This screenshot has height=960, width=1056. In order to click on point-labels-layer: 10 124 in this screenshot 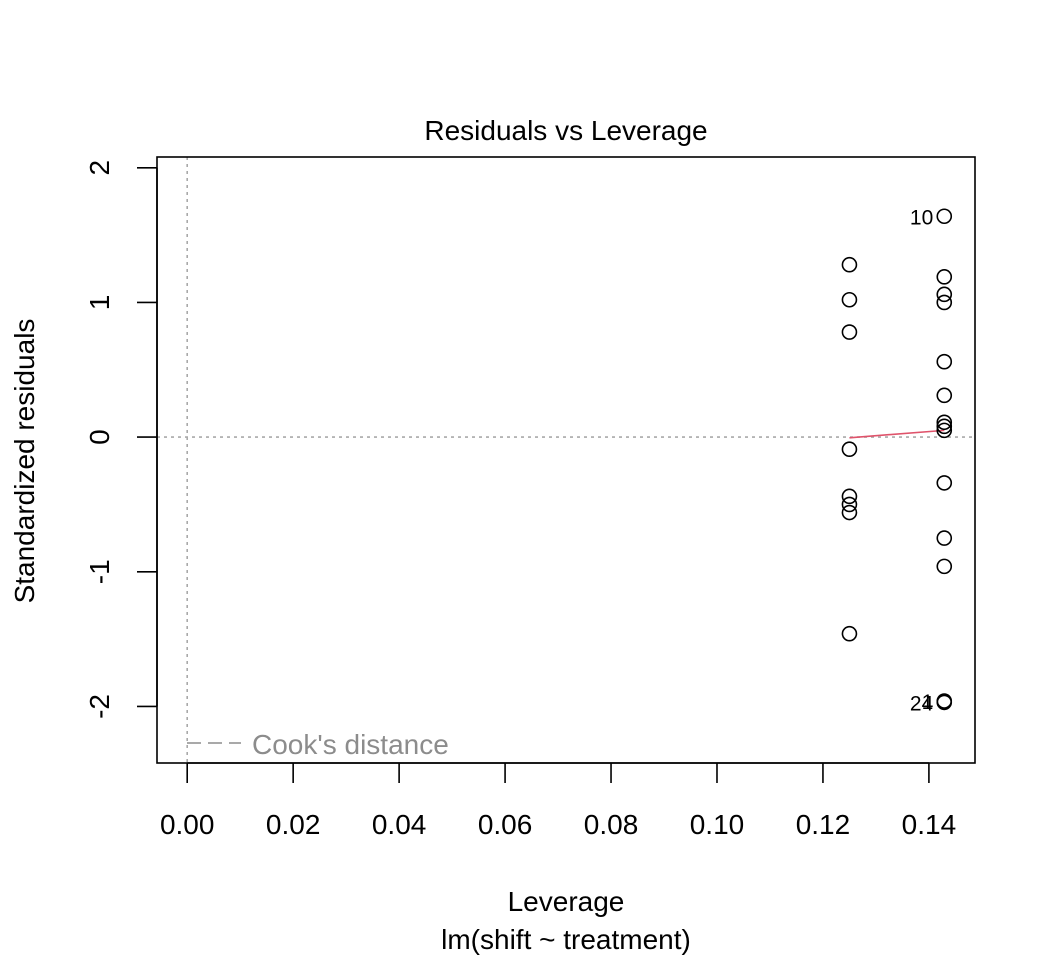, I will do `click(922, 460)`.